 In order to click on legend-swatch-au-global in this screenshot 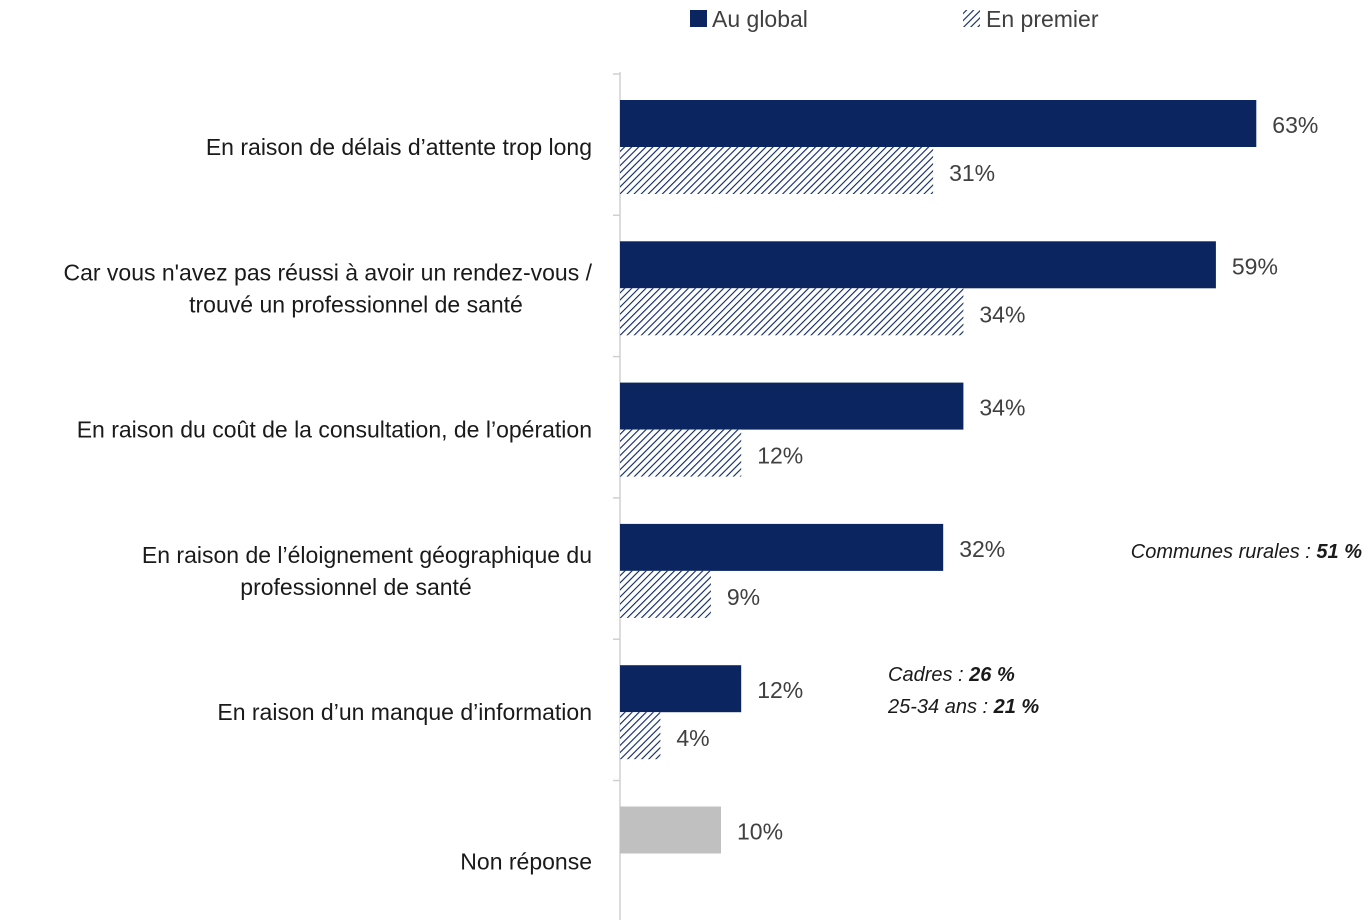, I will do `click(698, 18)`.